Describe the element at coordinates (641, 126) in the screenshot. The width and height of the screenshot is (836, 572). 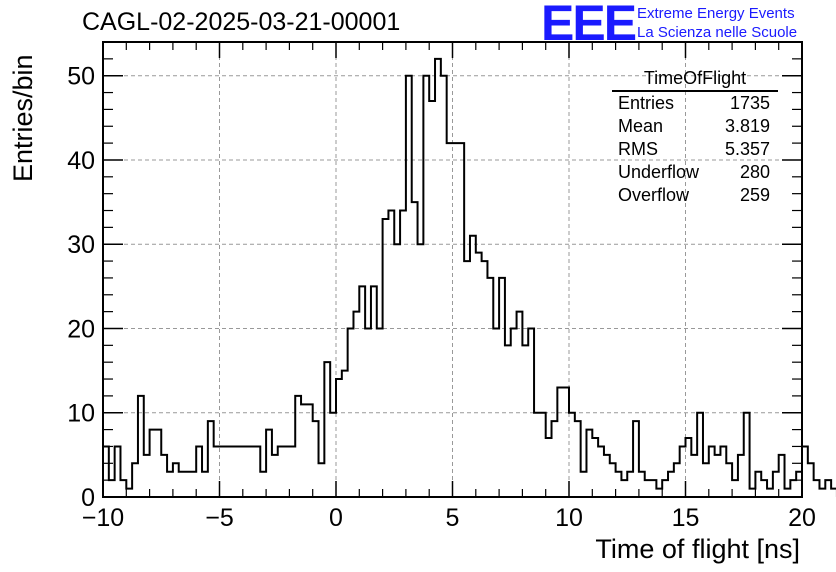
I see `stats-label: Mean` at that location.